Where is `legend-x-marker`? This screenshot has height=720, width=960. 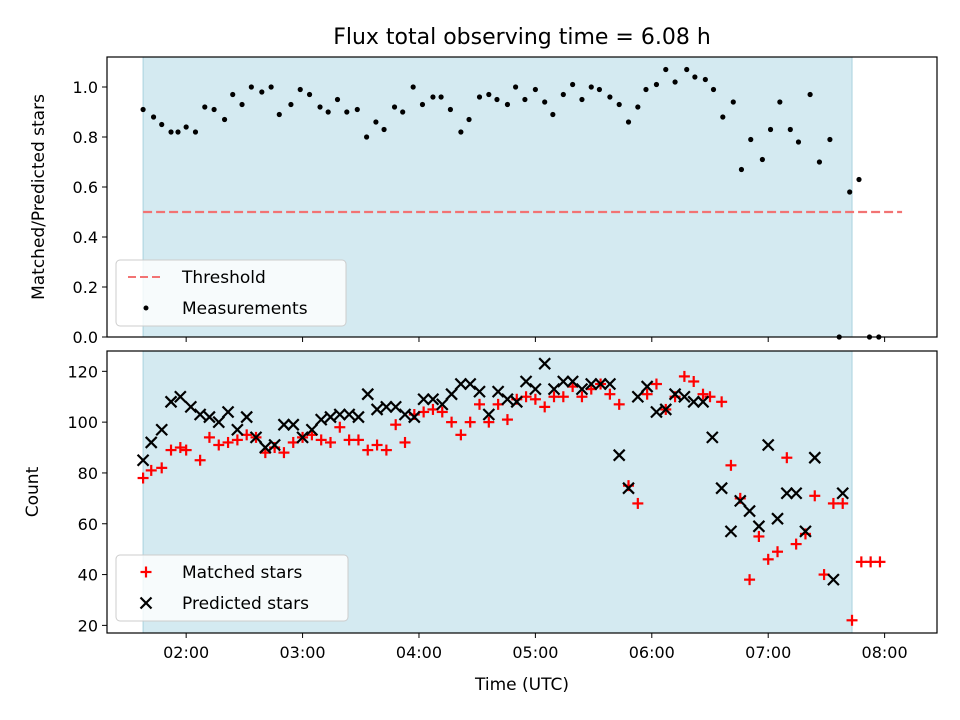 legend-x-marker is located at coordinates (146, 603).